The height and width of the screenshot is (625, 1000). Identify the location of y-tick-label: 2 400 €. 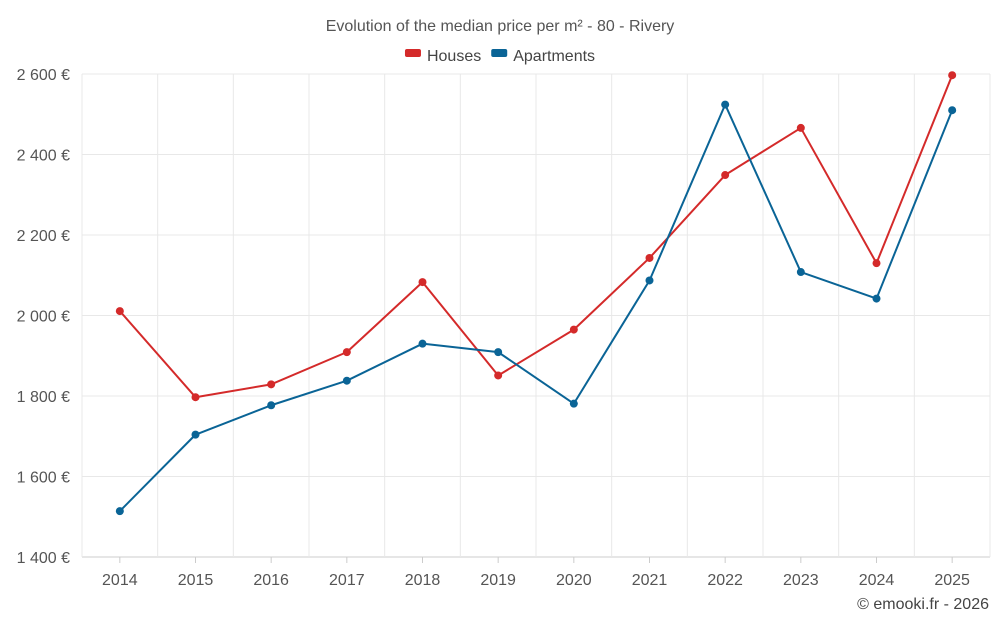
(43, 156).